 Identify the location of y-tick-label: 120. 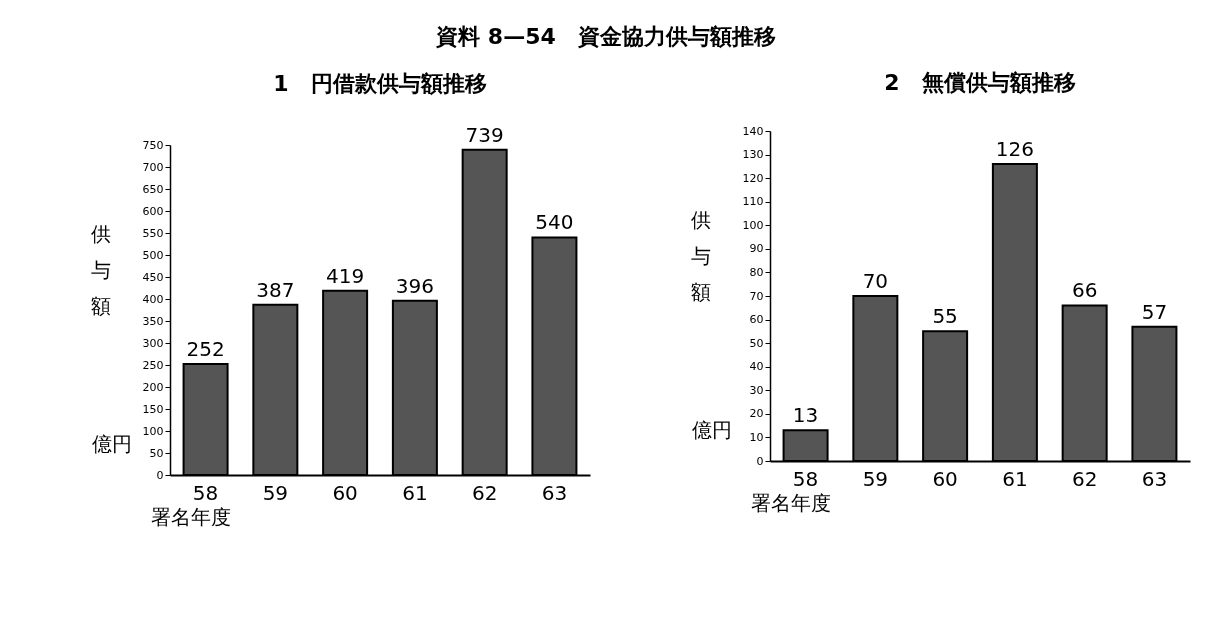
(753, 178).